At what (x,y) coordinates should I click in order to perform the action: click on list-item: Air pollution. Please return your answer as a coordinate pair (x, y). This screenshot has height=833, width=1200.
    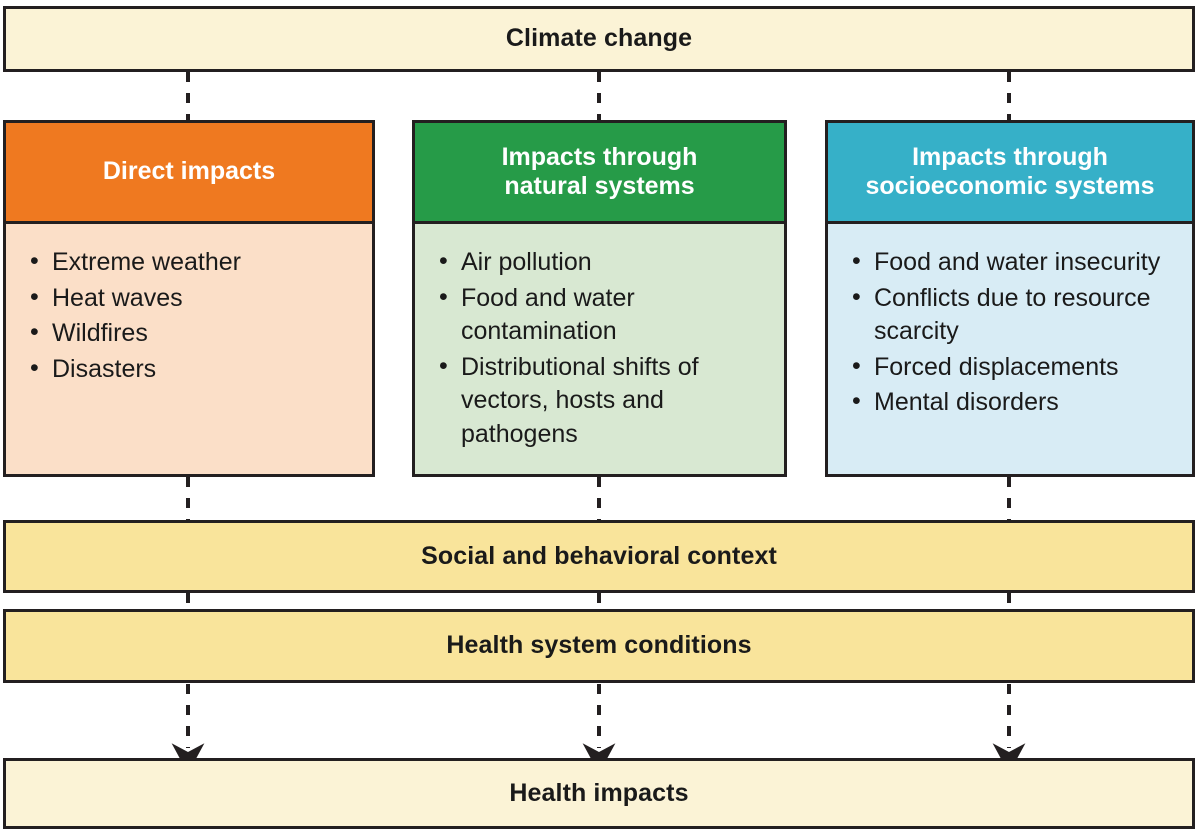
    Looking at the image, I should click on (602, 262).